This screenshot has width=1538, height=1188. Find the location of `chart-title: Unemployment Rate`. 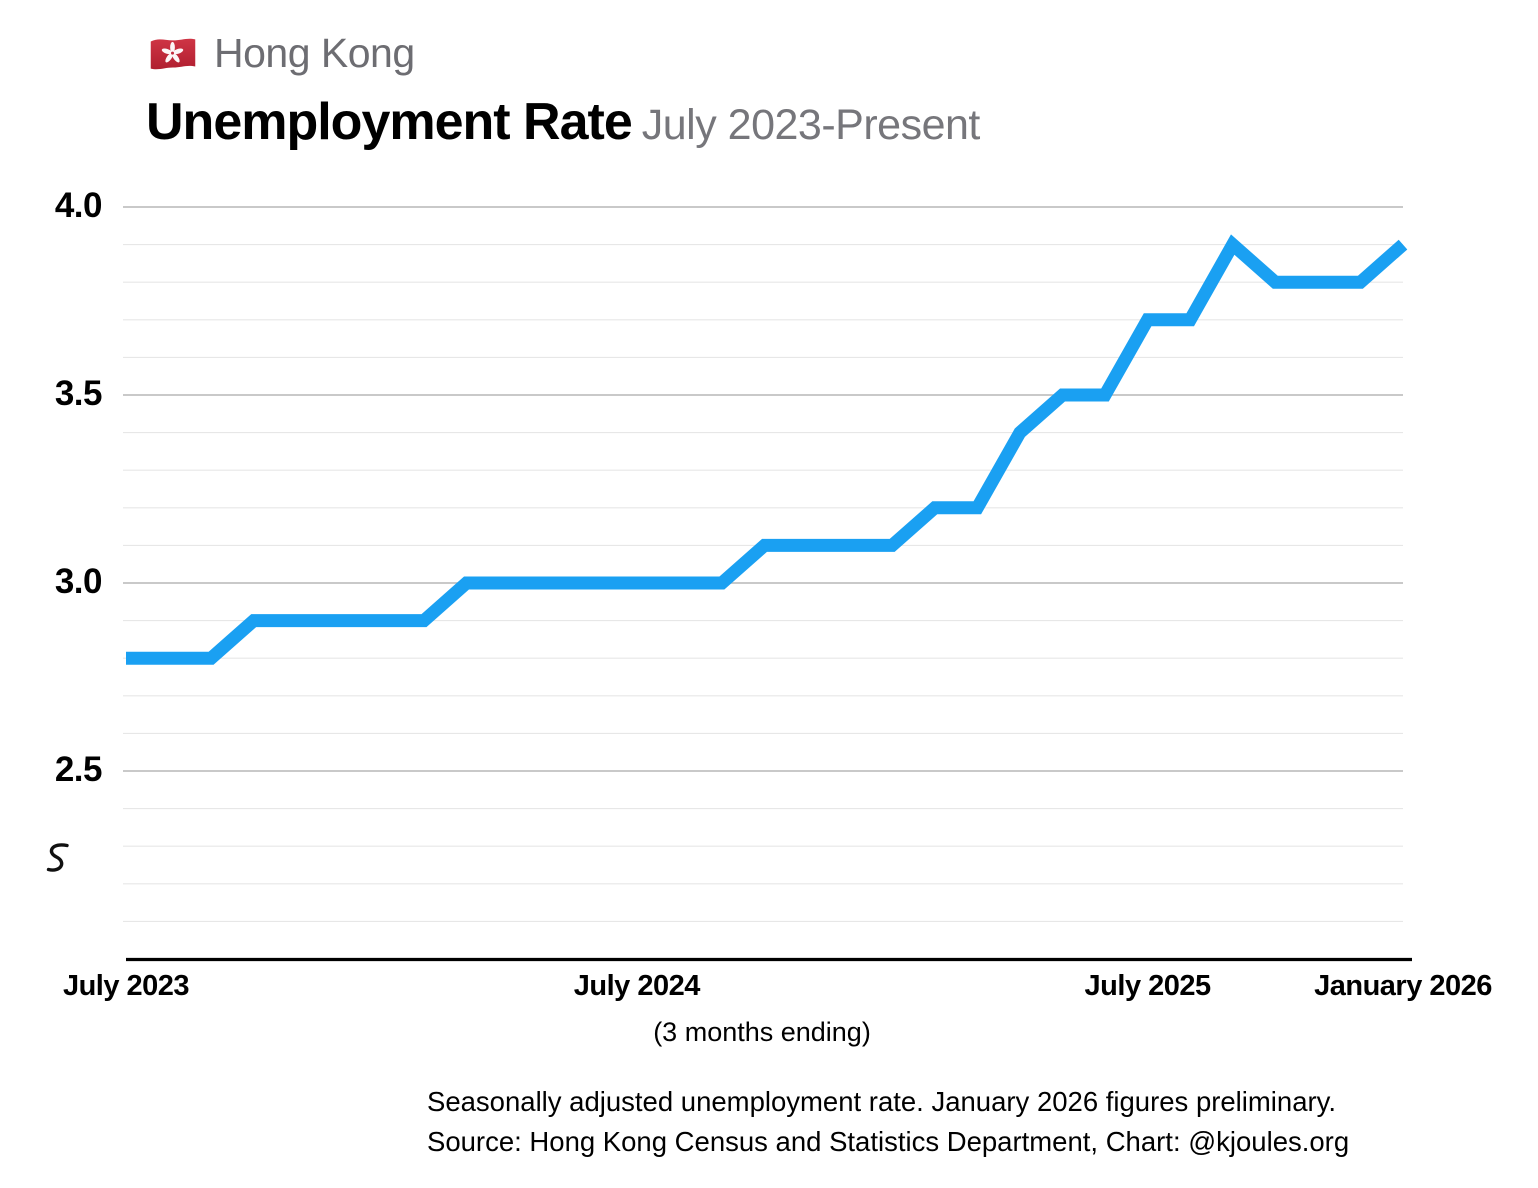

chart-title: Unemployment Rate is located at coordinates (389, 122).